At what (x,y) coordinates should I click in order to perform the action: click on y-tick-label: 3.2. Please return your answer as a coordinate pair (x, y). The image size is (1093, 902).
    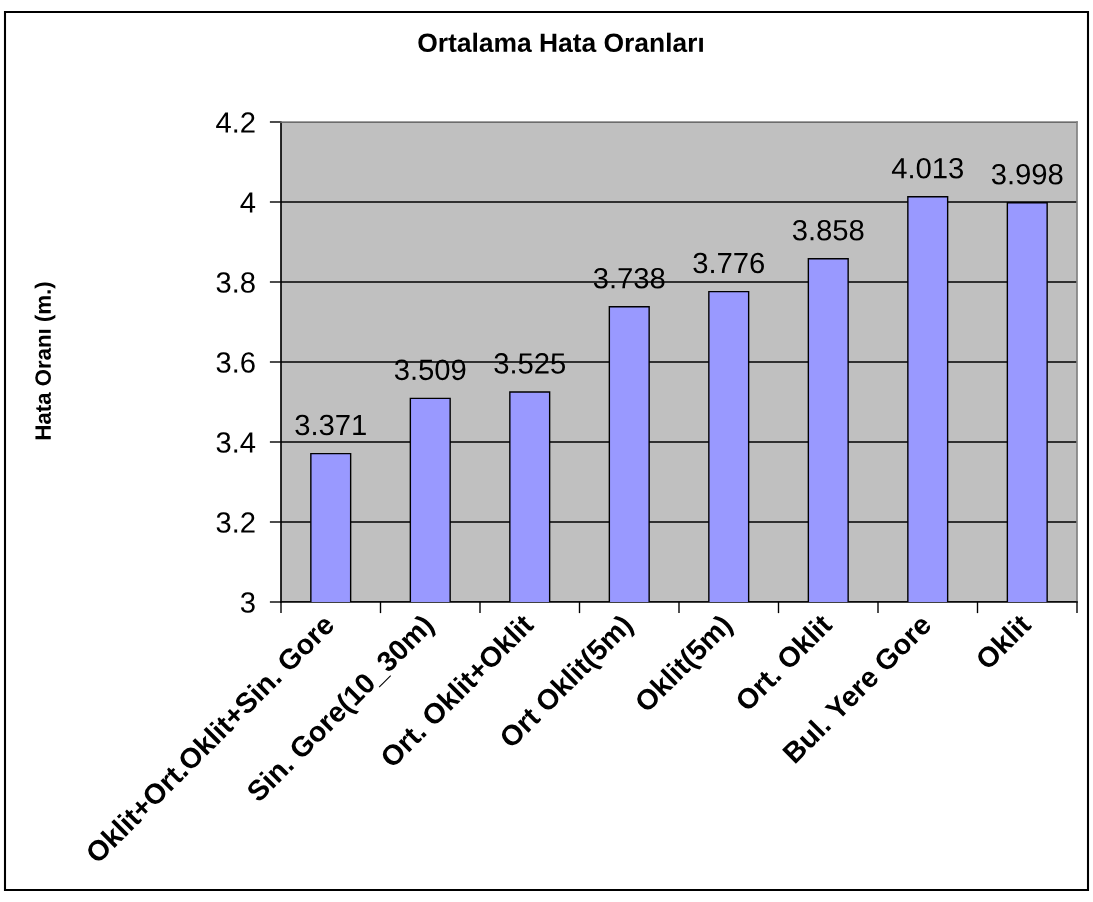
    Looking at the image, I should click on (235, 522).